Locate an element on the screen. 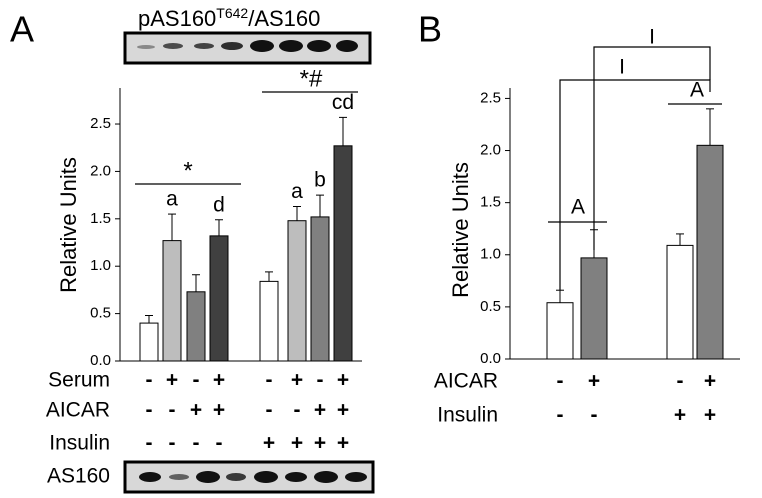 This screenshot has width=762, height=498. group-label: * is located at coordinates (187, 170).